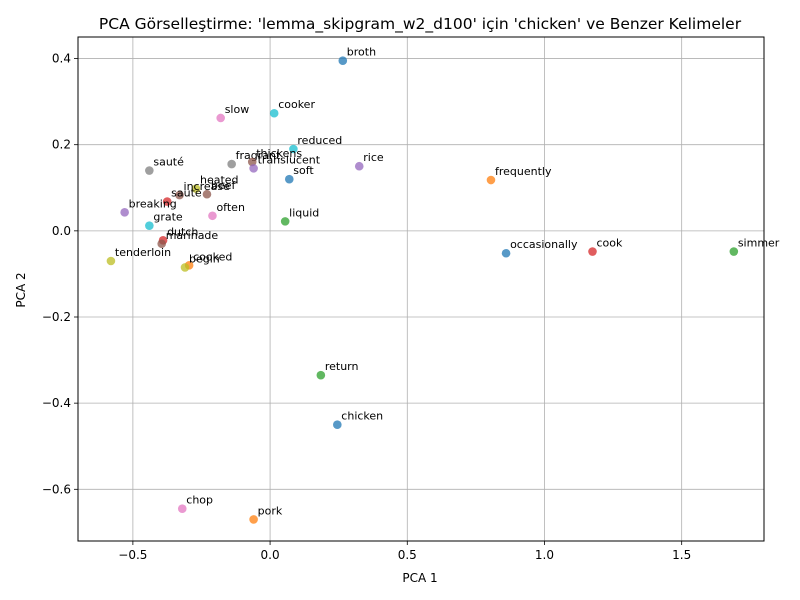  Describe the element at coordinates (419, 578) in the screenshot. I see `x-axis-label: PCA 1` at that location.